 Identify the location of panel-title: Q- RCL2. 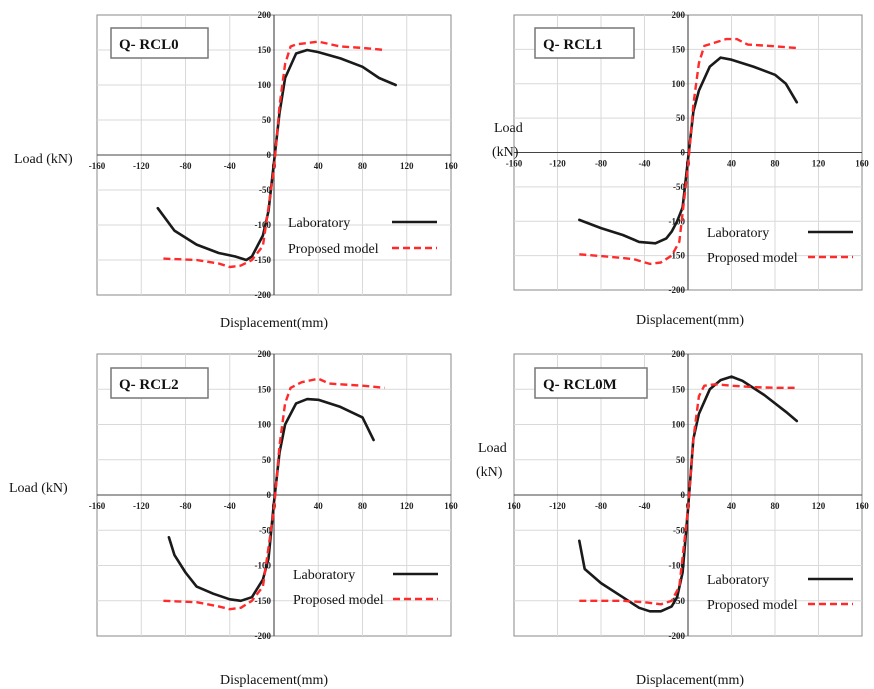
(149, 385).